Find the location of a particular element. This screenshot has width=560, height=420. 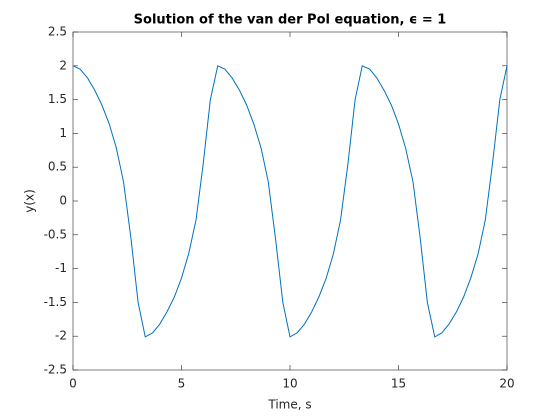

y-tick-label: 0.5 is located at coordinates (57, 167).